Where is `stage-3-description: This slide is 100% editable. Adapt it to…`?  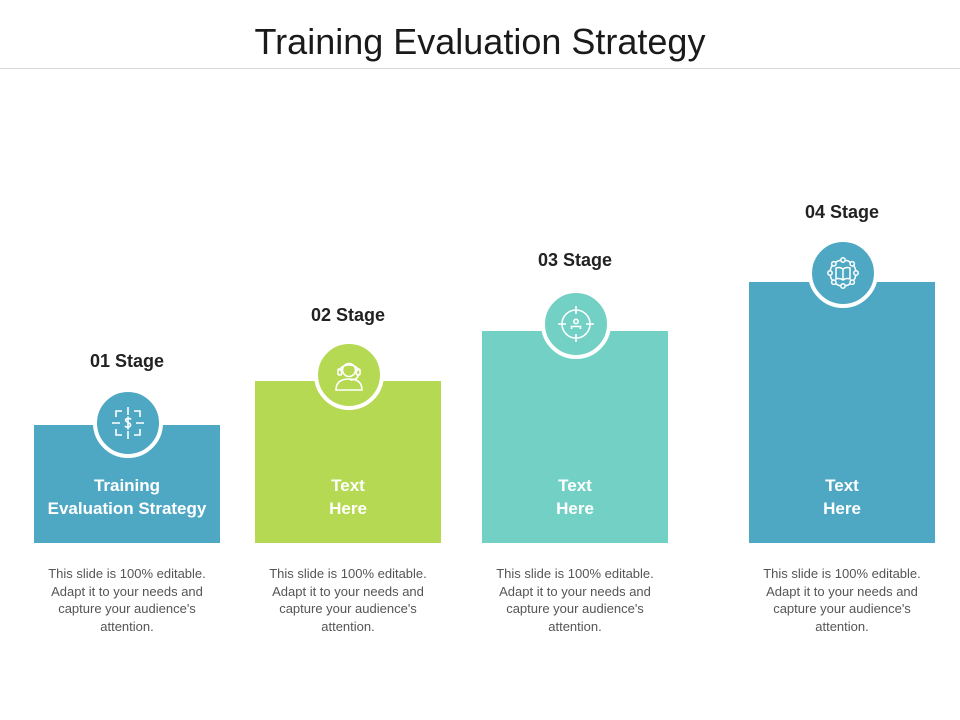 stage-3-description: This slide is 100% editable. Adapt it to… is located at coordinates (575, 600).